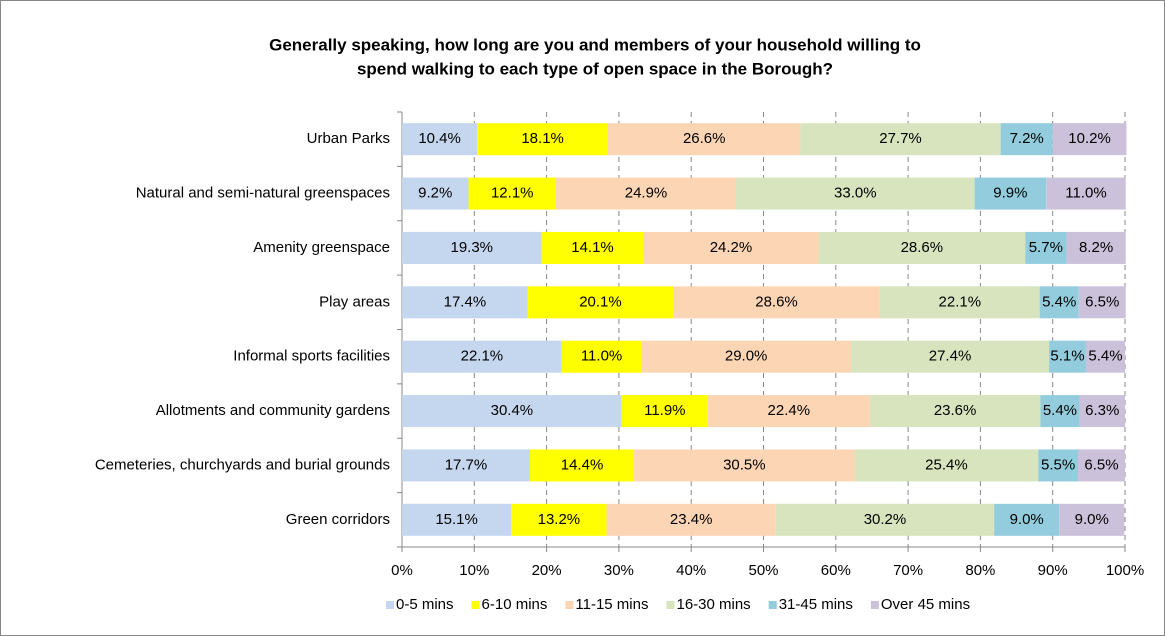 Image resolution: width=1165 pixels, height=636 pixels. I want to click on x-tick-label: 70%, so click(908, 570).